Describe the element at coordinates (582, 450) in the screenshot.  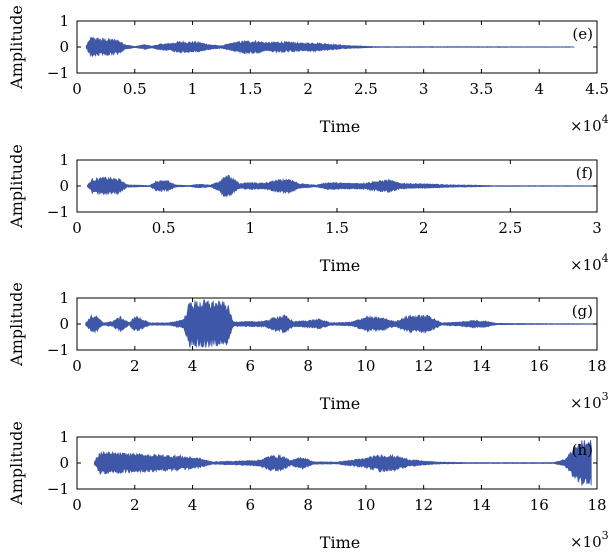
I see `panel-label: (h)` at that location.